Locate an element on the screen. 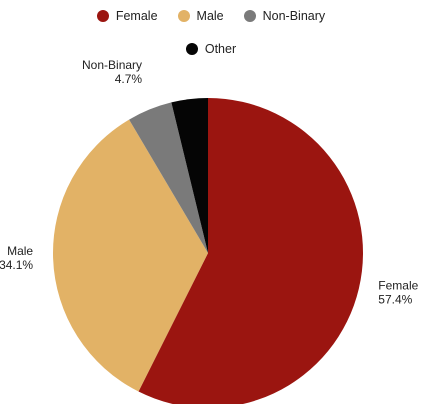 This screenshot has height=404, width=422. legend-row-1: Female Male Non-Binary is located at coordinates (211, 16).